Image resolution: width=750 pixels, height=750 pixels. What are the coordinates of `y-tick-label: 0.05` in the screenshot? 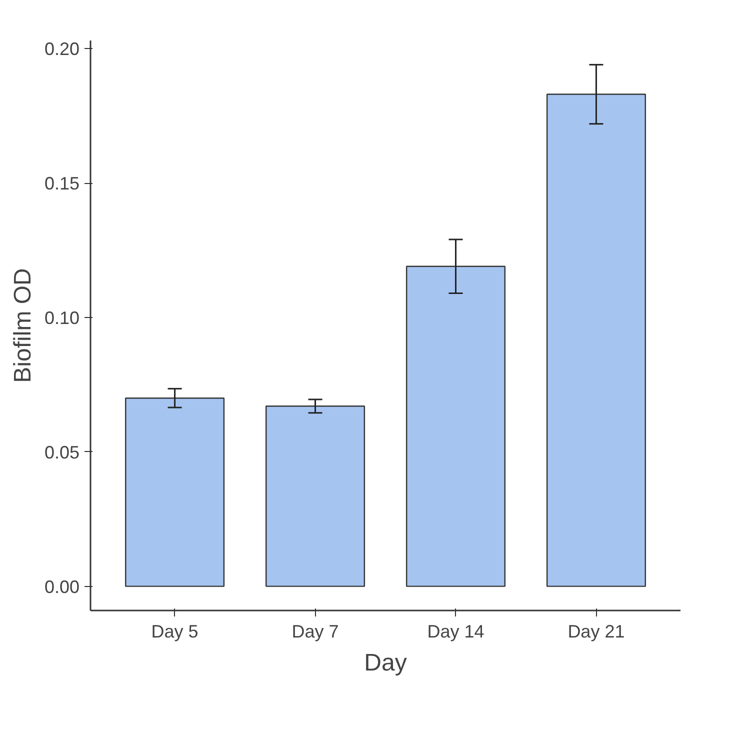 It's located at (62, 452).